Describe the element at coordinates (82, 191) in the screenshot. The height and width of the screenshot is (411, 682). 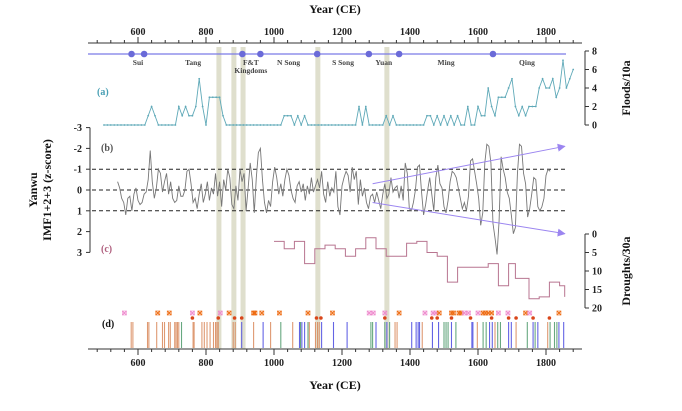
I see `zscore-y-axis: -3 -2 -1 0 1 2 3` at that location.